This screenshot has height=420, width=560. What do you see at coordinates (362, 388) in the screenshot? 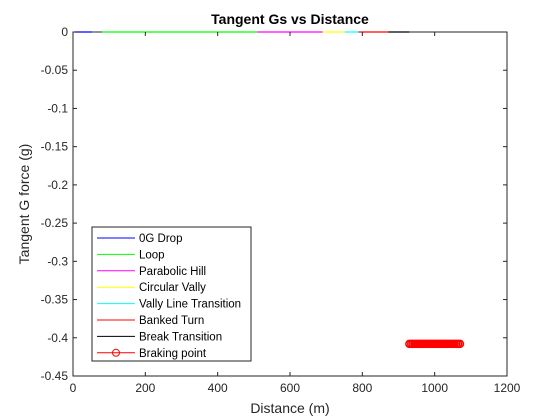
I see `x-tick-label: 800` at bounding box center [362, 388].